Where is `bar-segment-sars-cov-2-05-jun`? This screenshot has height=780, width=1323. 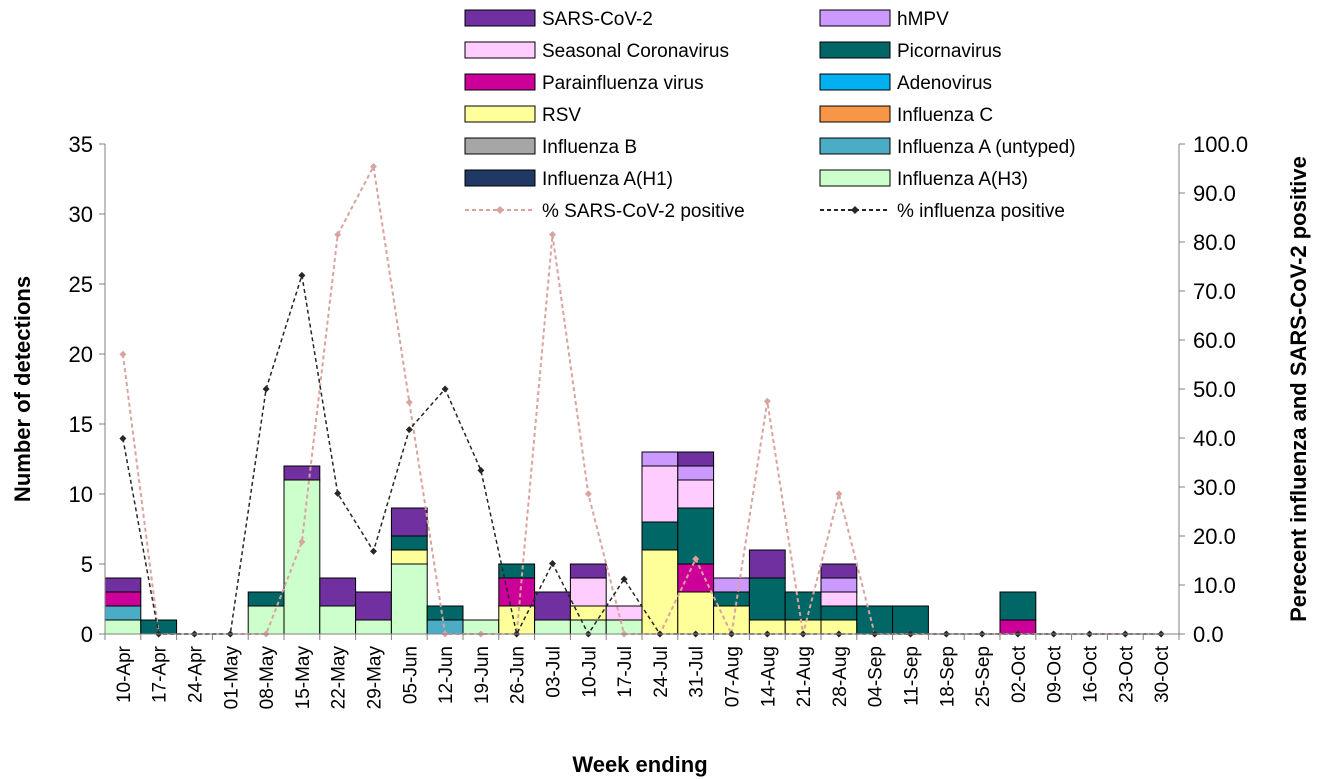 bar-segment-sars-cov-2-05-jun is located at coordinates (409, 522).